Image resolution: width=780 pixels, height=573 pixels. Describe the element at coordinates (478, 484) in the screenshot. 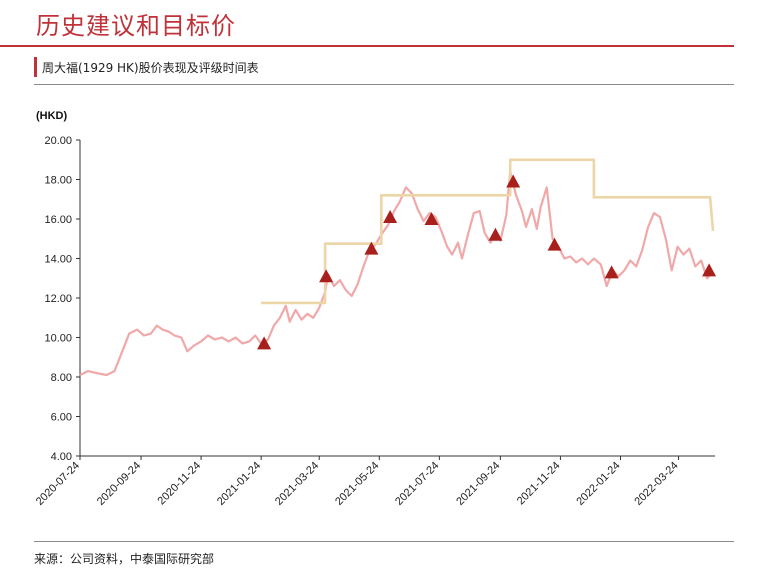

I see `x-tick-label: 2021-09-24` at that location.